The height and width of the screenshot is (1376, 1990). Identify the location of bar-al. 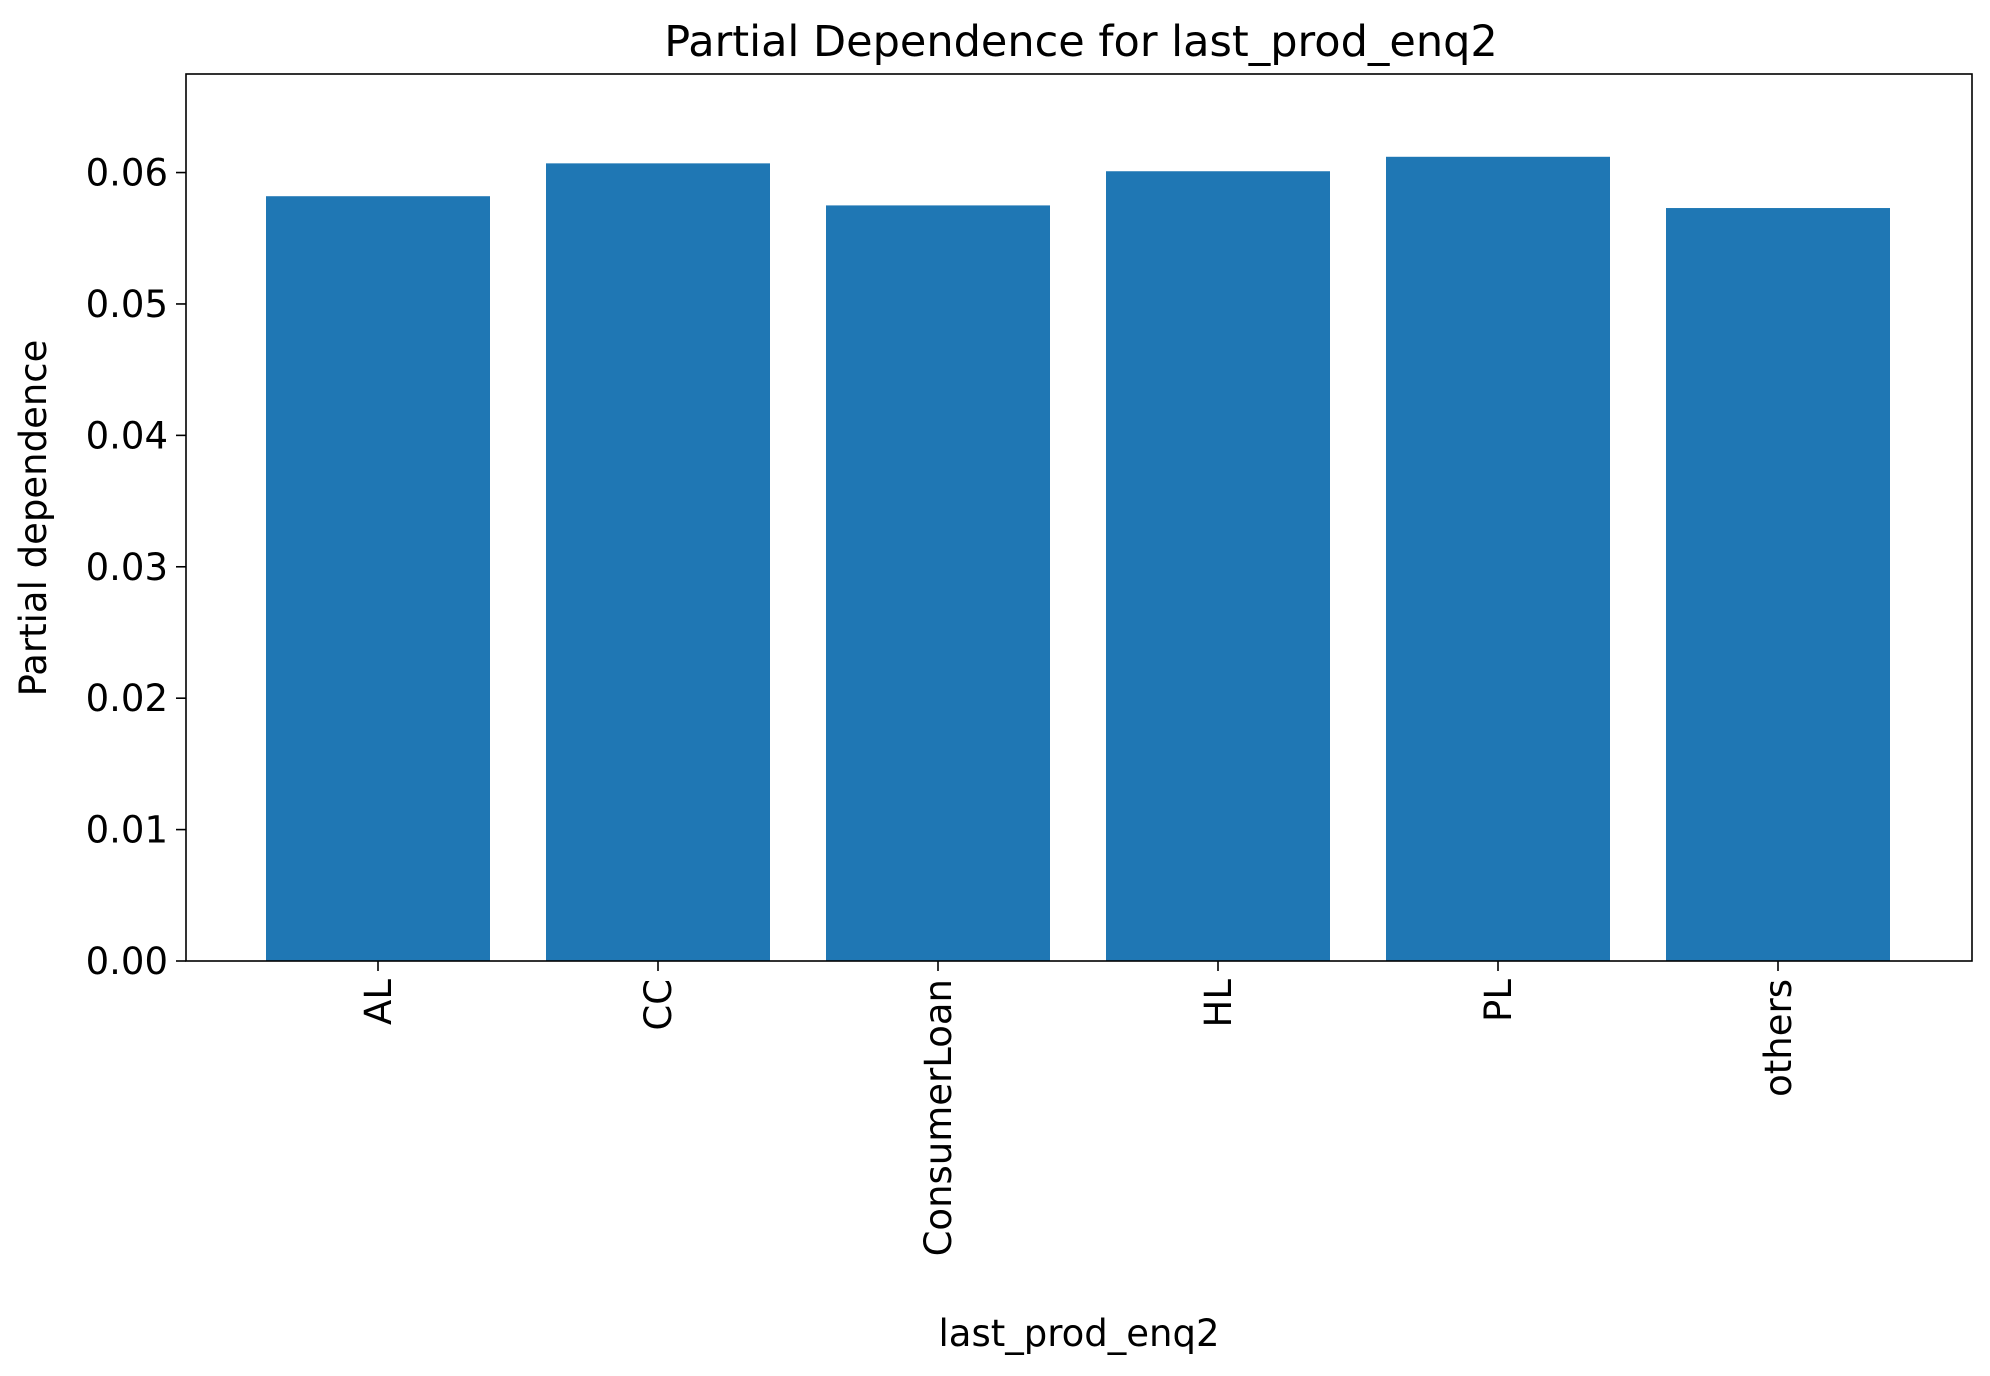
(378, 579).